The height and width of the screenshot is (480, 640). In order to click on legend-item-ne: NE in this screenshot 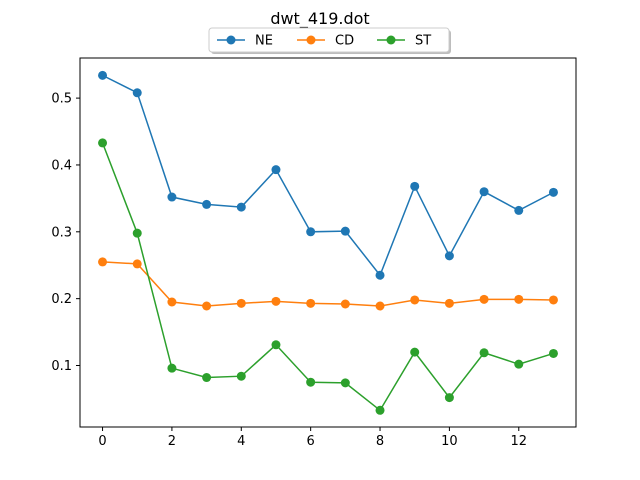, I will do `click(245, 41)`.